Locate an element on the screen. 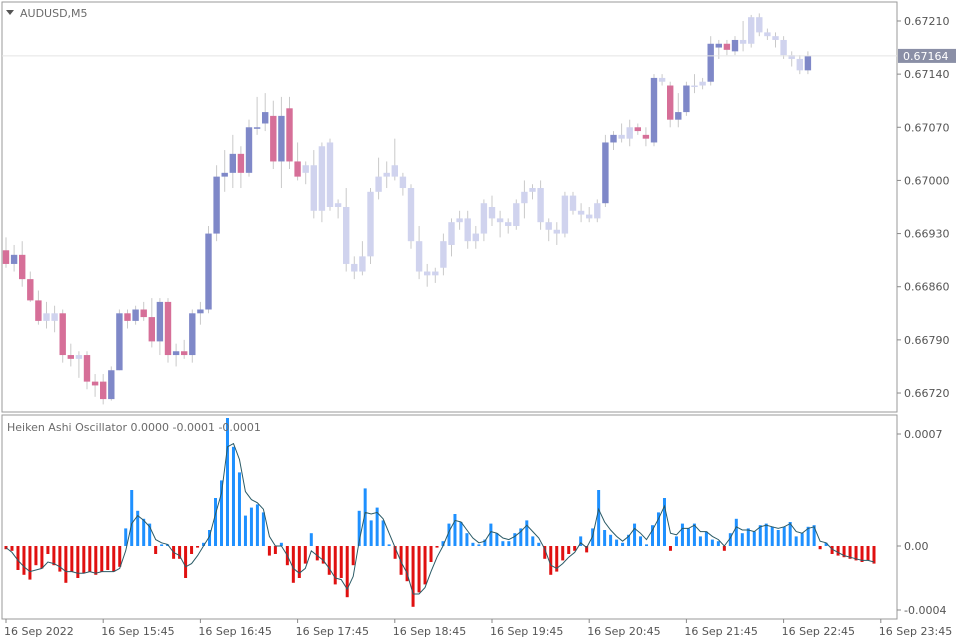 The image size is (960, 640). oscillator-tick-label: 0.00 is located at coordinates (916, 546).